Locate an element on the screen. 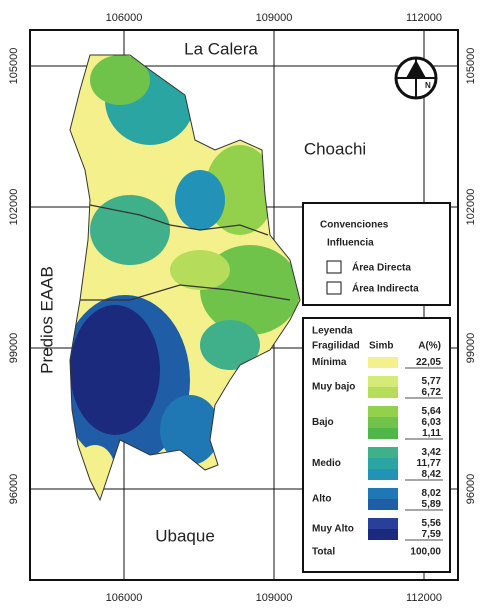 This screenshot has width=483, height=616. legend-value: 8,42 is located at coordinates (432, 474).